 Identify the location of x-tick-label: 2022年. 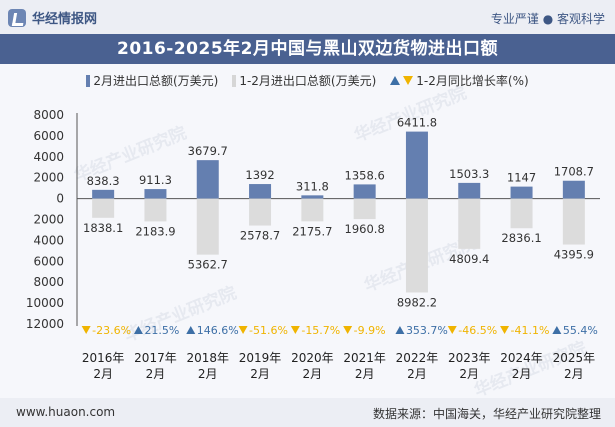
(417, 358).